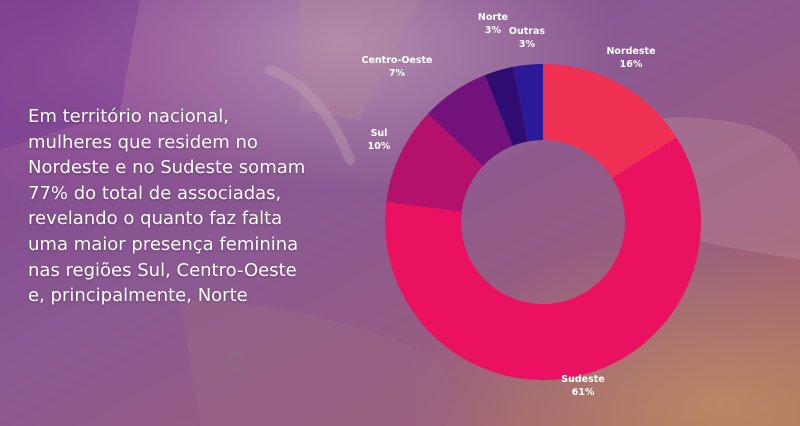 The height and width of the screenshot is (426, 800). Describe the element at coordinates (162, 270) in the screenshot. I see `caption-line: nas regiões Sul, Centro-Oeste` at that location.